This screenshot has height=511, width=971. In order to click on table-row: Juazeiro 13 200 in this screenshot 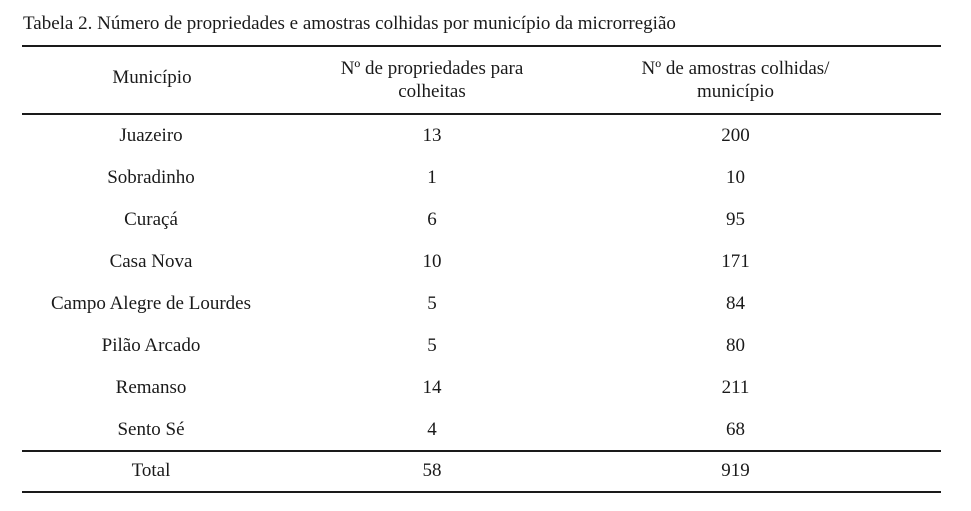, I will do `click(481, 136)`.